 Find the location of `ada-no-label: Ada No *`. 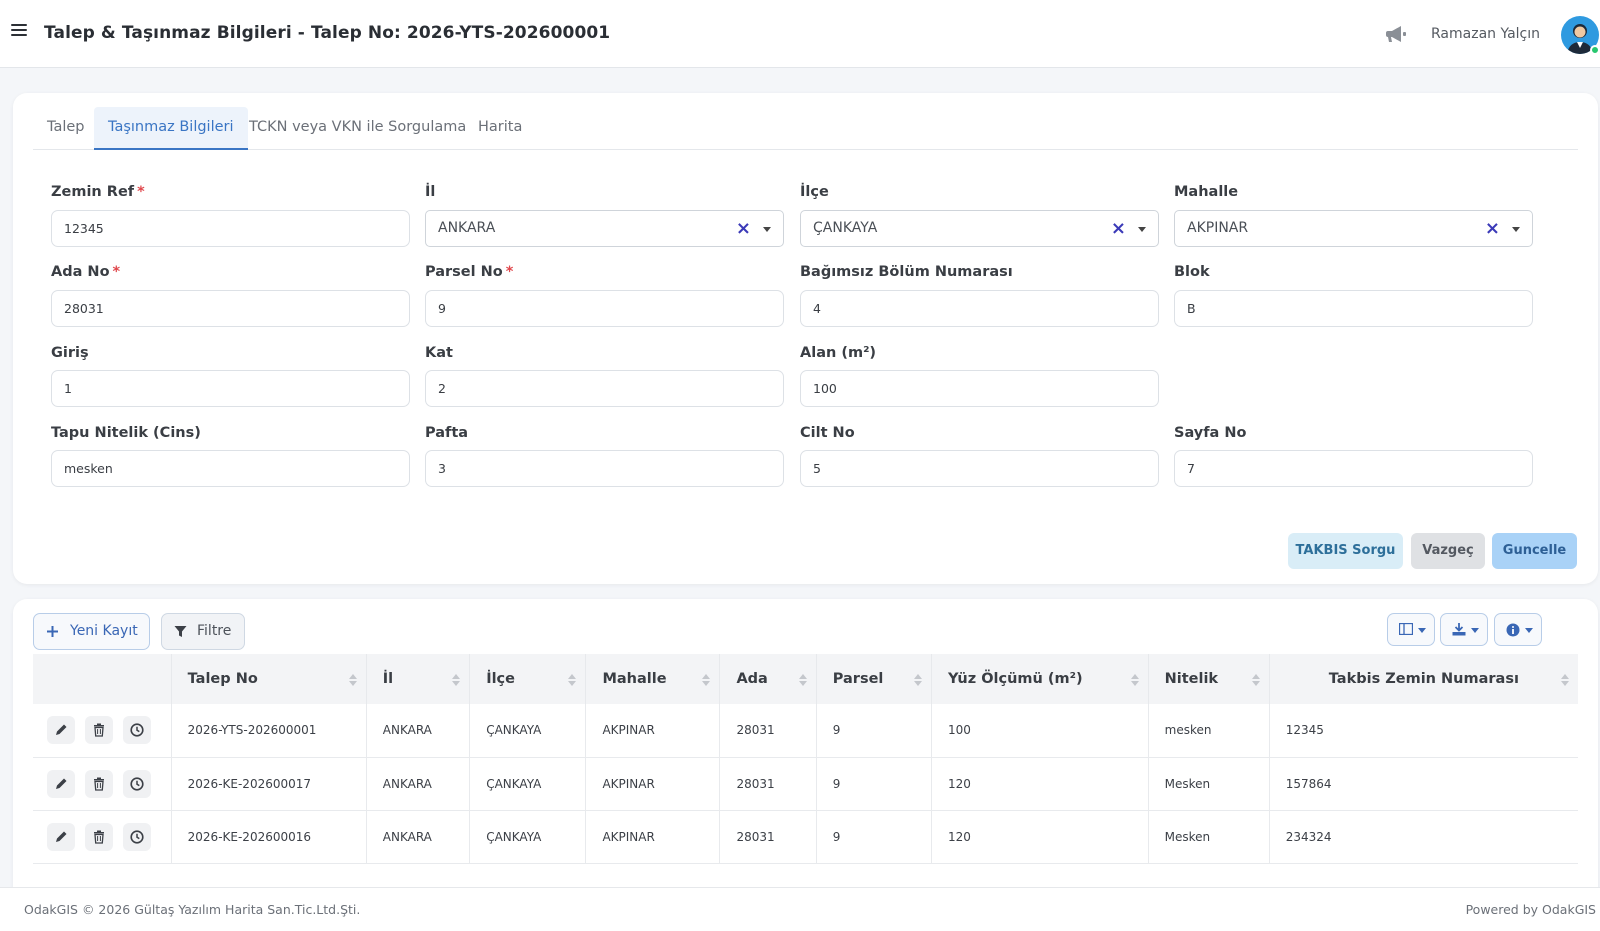

ada-no-label: Ada No * is located at coordinates (86, 272).